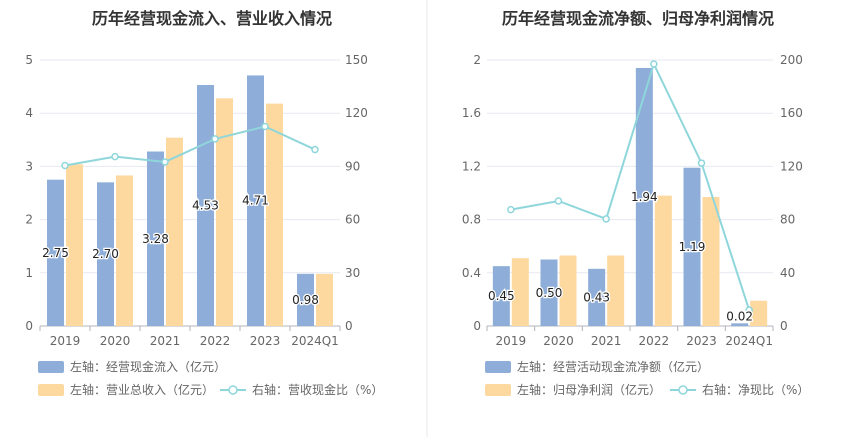 The height and width of the screenshot is (441, 850). I want to click on y-right-tick-label: 30, so click(352, 273).